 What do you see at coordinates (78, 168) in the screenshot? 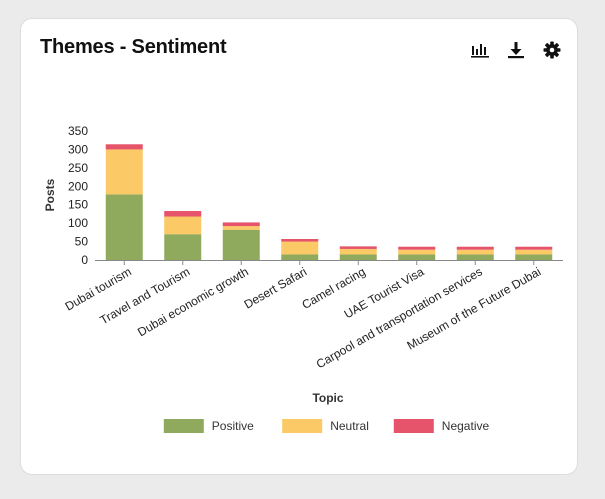
I see `y-tick-label: 250` at bounding box center [78, 168].